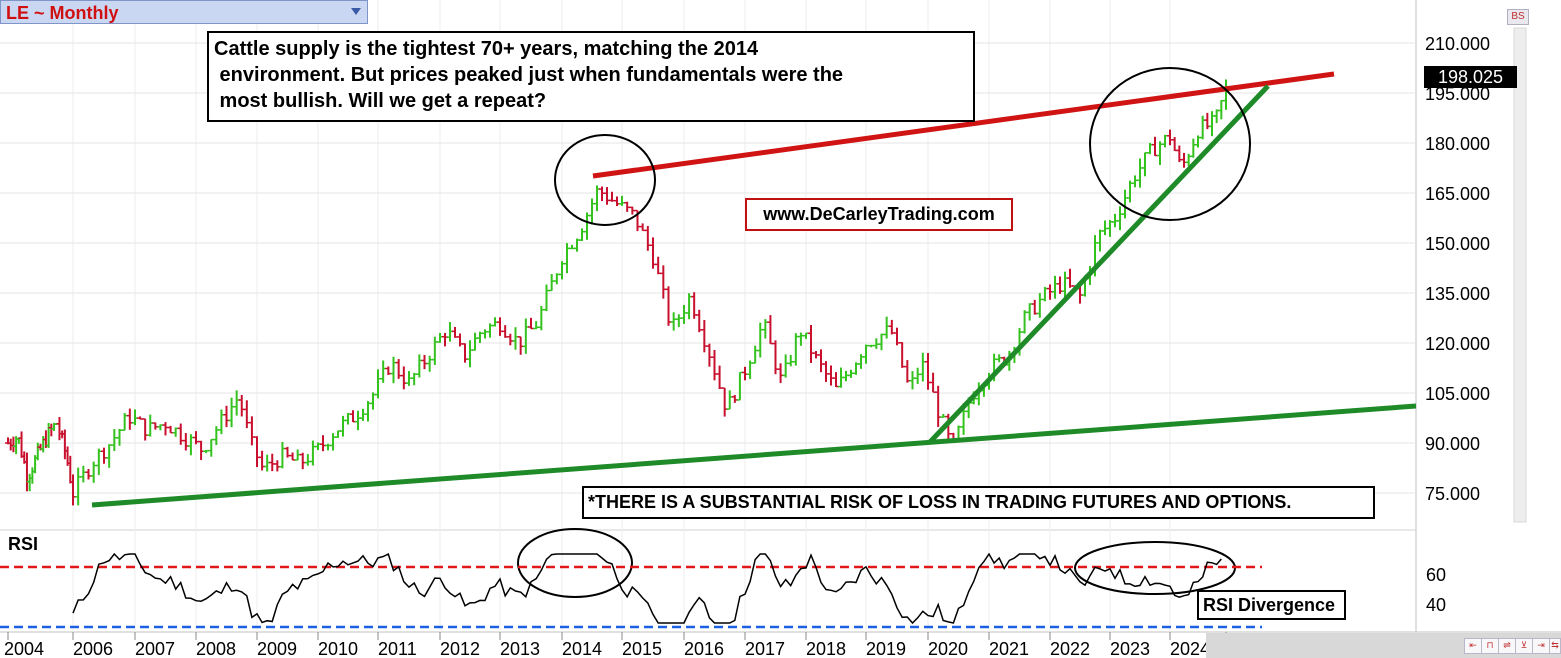 The height and width of the screenshot is (658, 1561). Describe the element at coordinates (356, 11) in the screenshot. I see `chevron-down-icon` at that location.